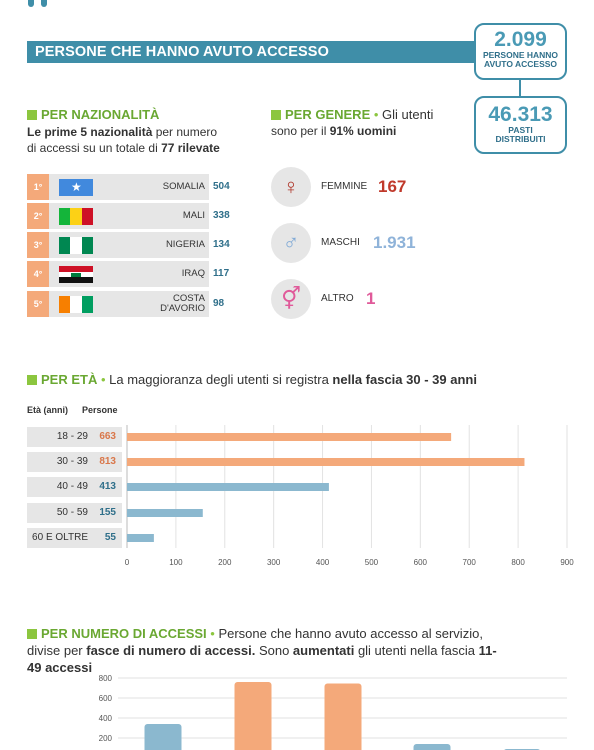  What do you see at coordinates (176, 562) in the screenshot?
I see `x-tick-label: 100` at bounding box center [176, 562].